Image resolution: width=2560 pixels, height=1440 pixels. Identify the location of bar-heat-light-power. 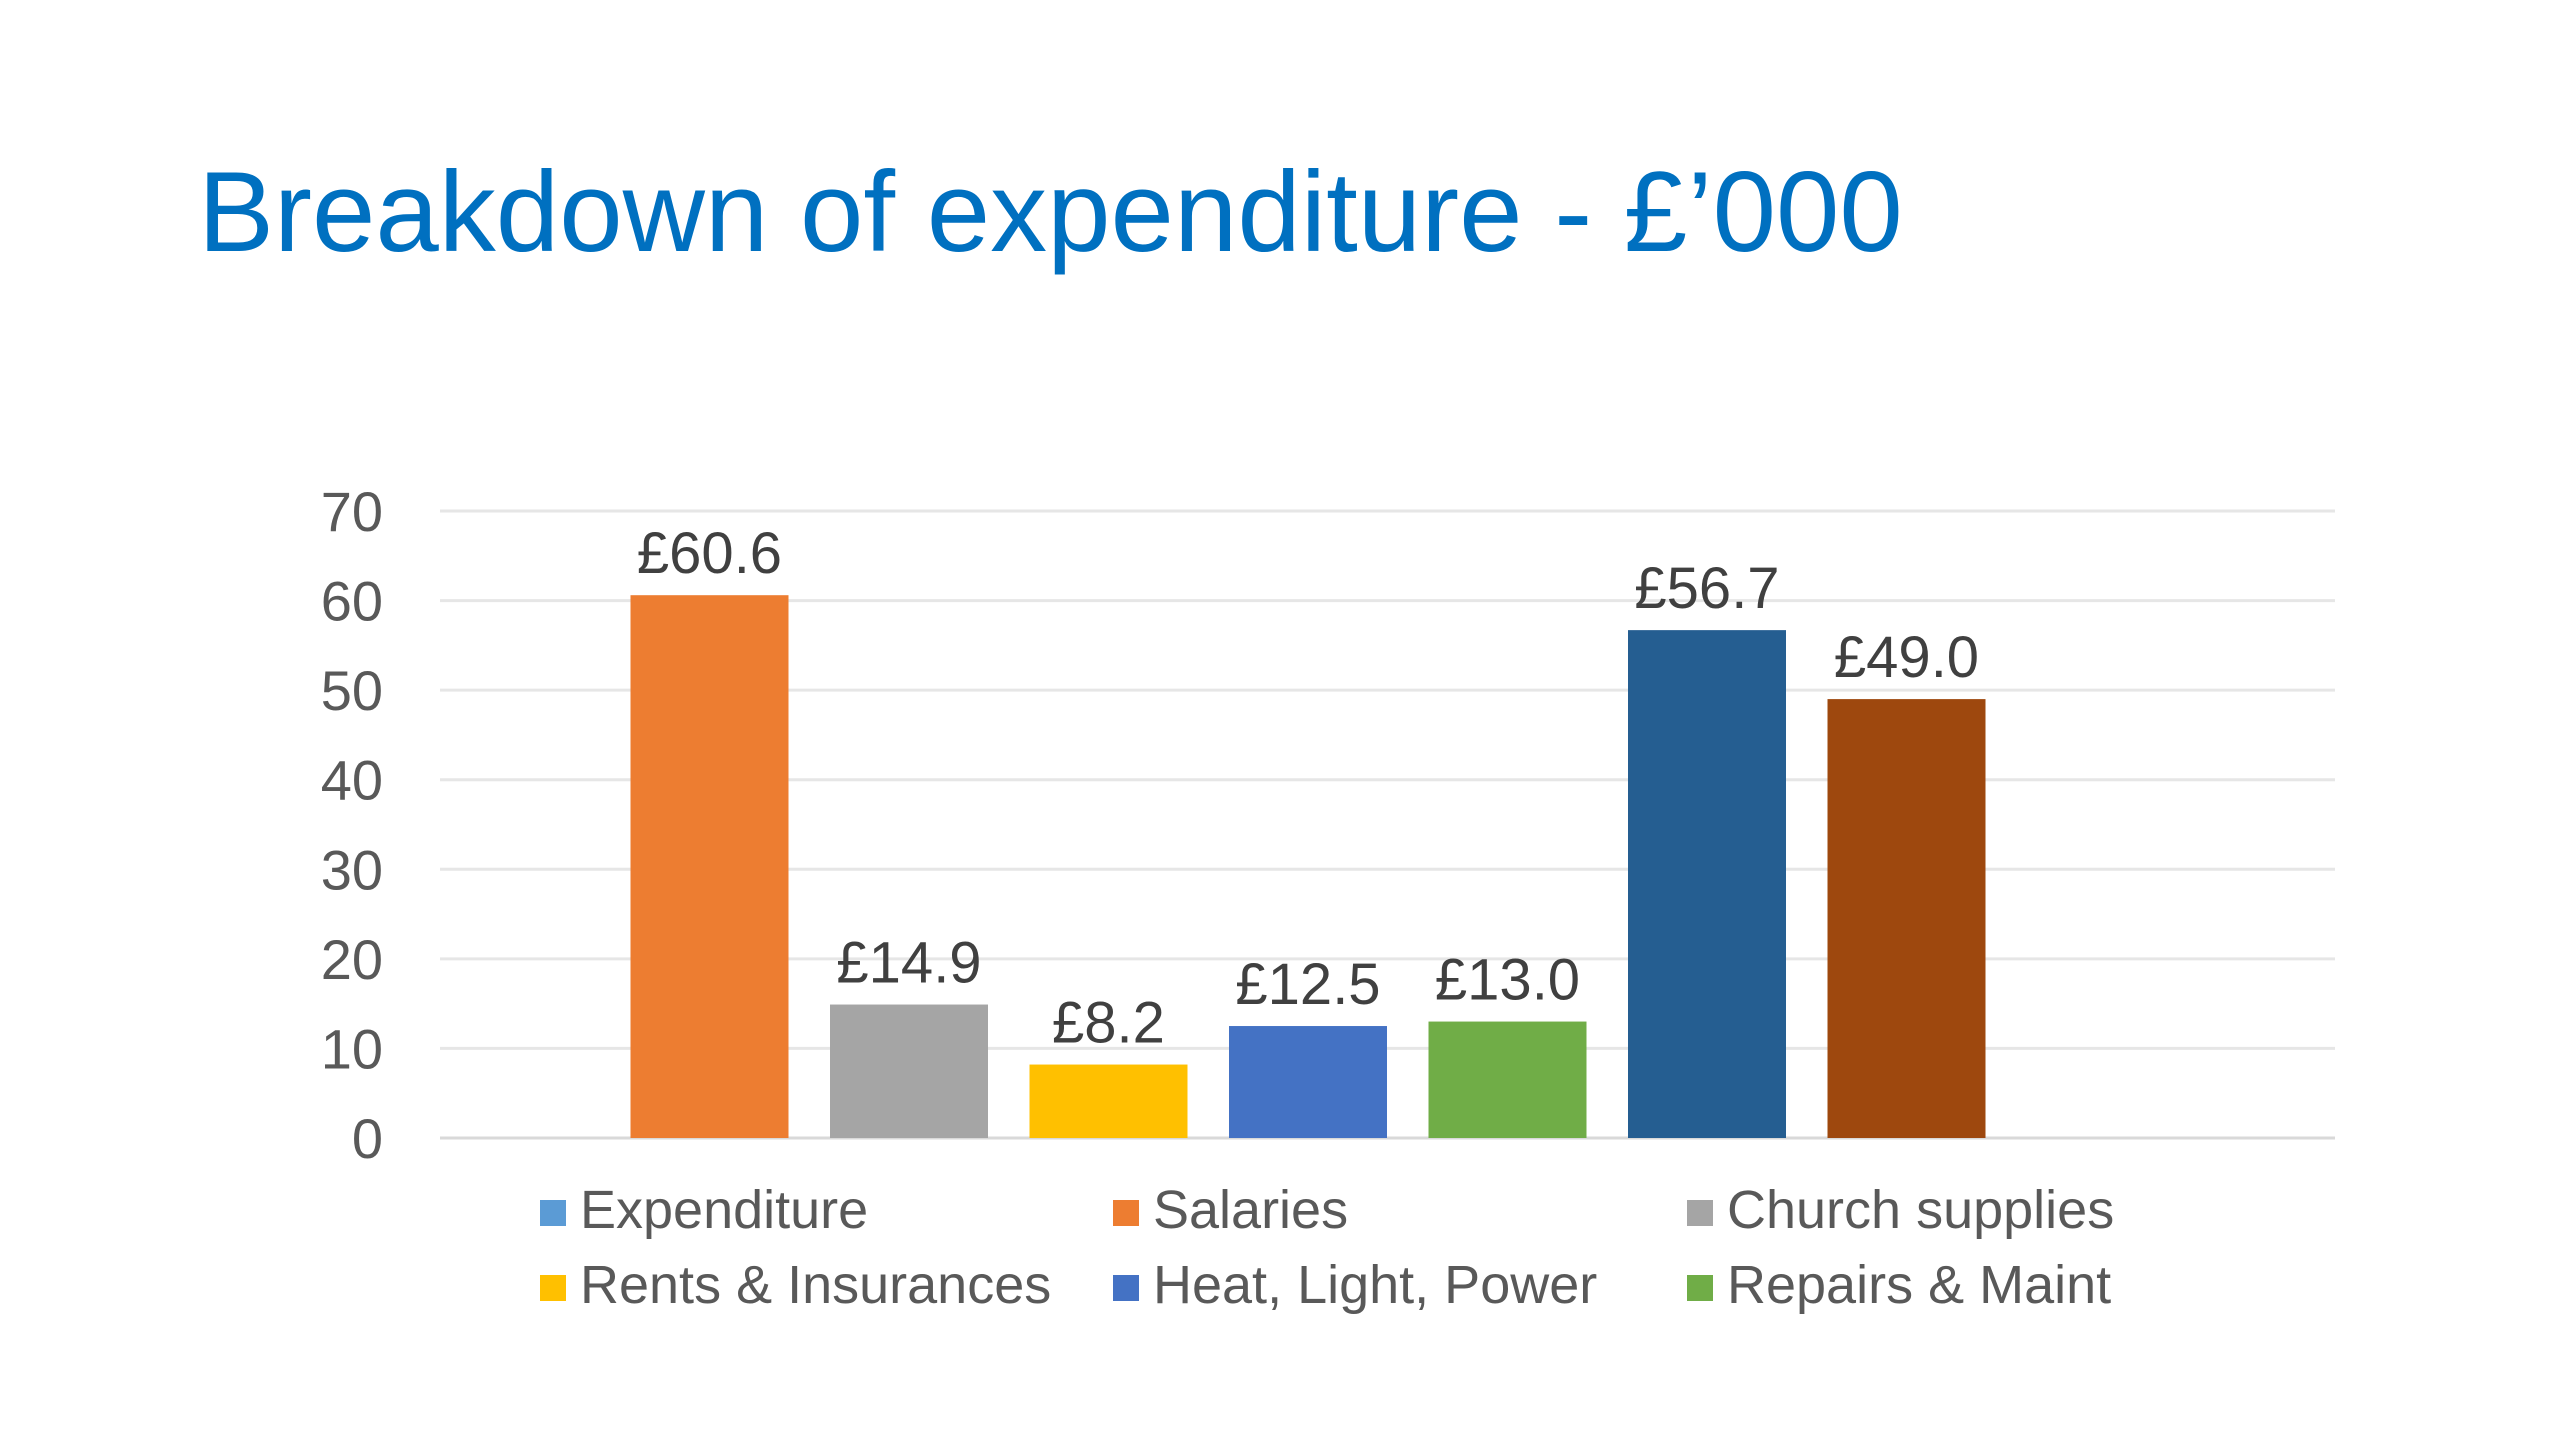
(1308, 1082).